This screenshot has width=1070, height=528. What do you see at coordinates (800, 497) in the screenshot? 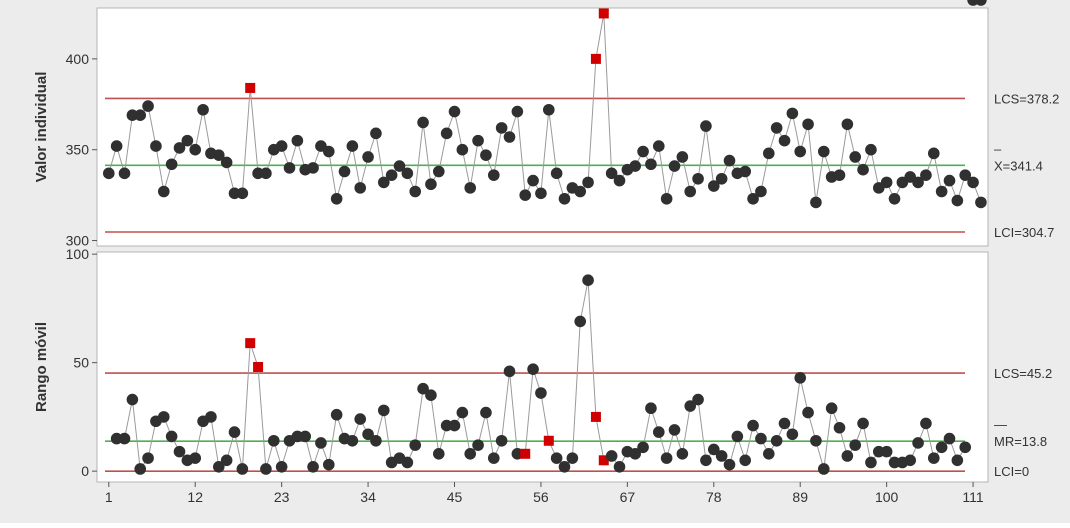
I see `x-tick-label: 89` at bounding box center [800, 497].